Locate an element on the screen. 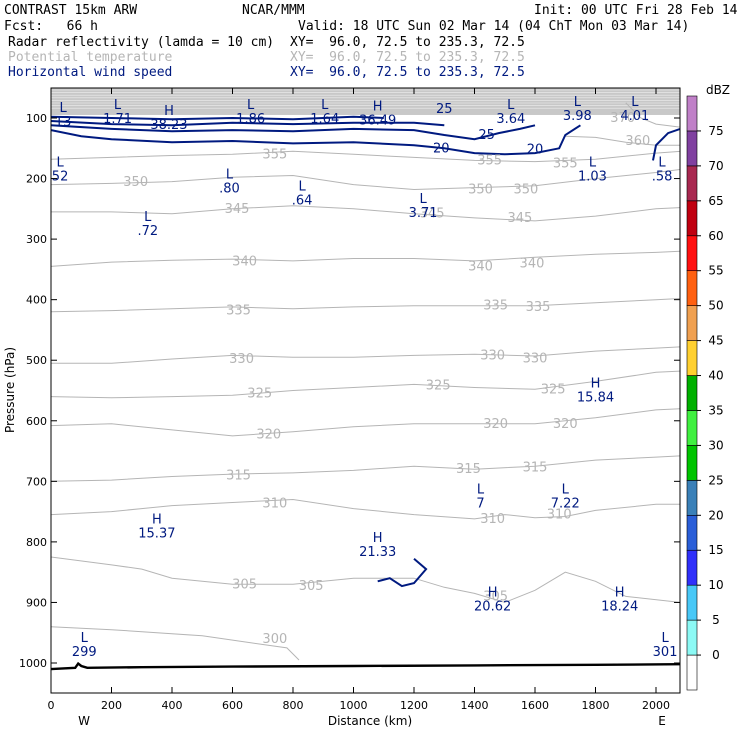 Image resolution: width=740 pixels, height=740 pixels. extremum-value: 3.98 is located at coordinates (577, 116).